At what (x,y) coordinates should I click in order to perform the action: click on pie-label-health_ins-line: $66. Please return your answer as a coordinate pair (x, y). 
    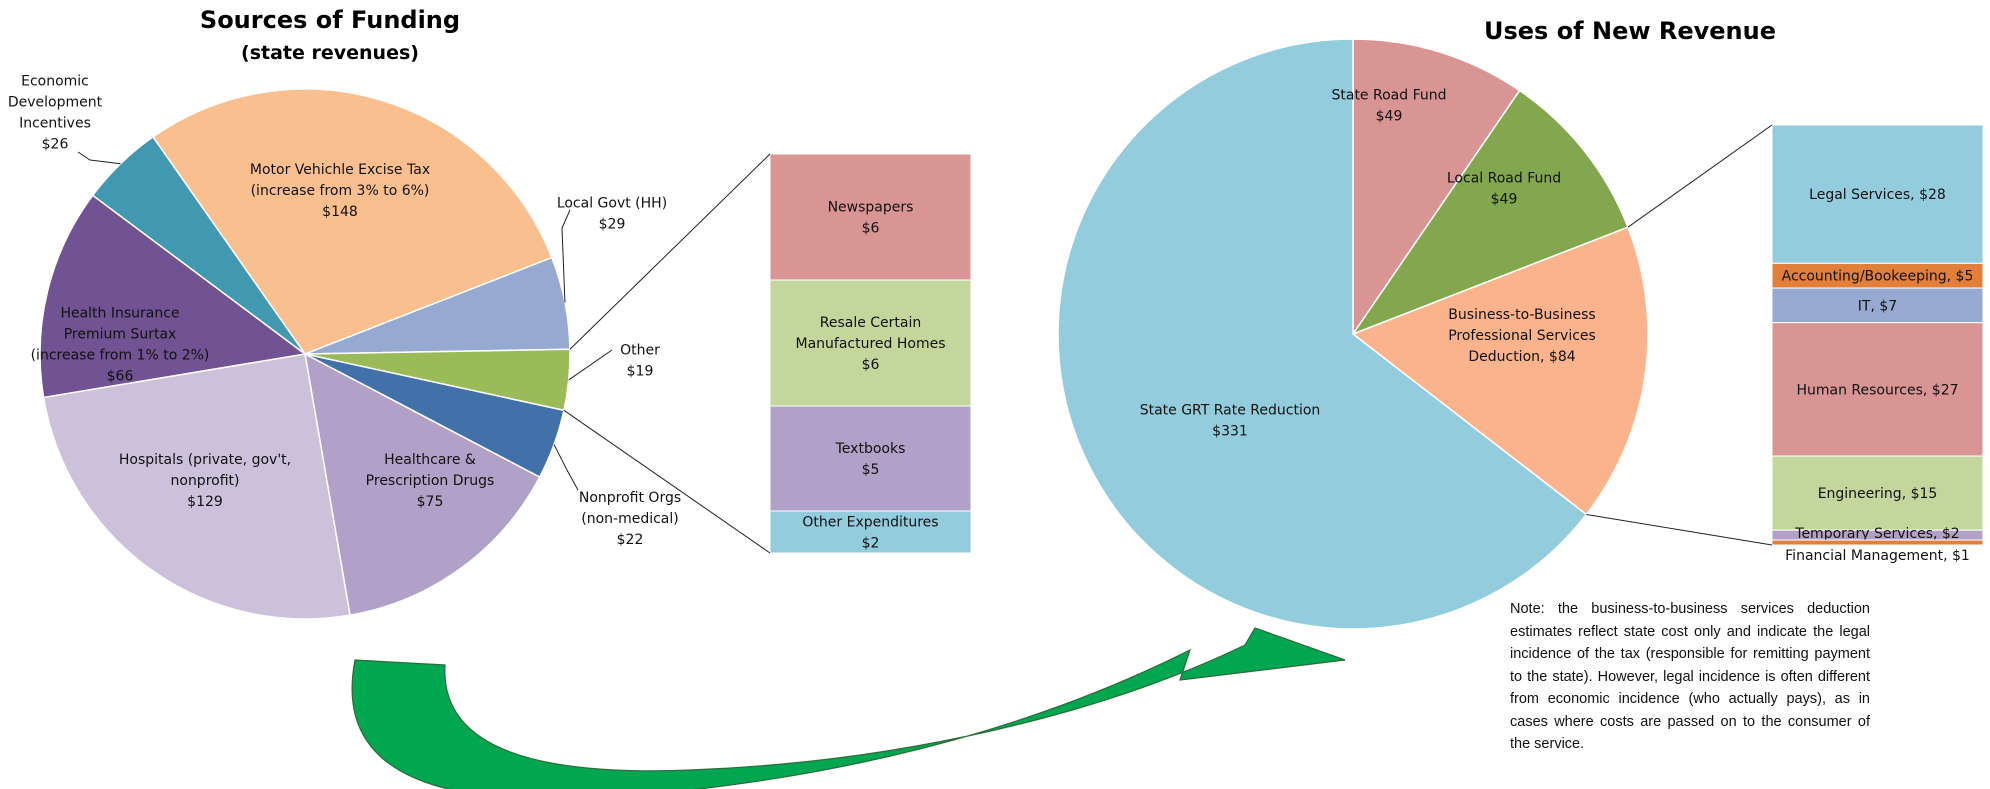
    Looking at the image, I should click on (120, 376).